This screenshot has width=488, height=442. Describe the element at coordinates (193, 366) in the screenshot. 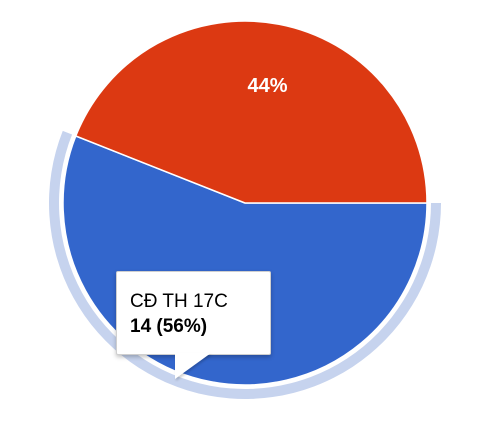

I see `tooltip-pointer` at that location.